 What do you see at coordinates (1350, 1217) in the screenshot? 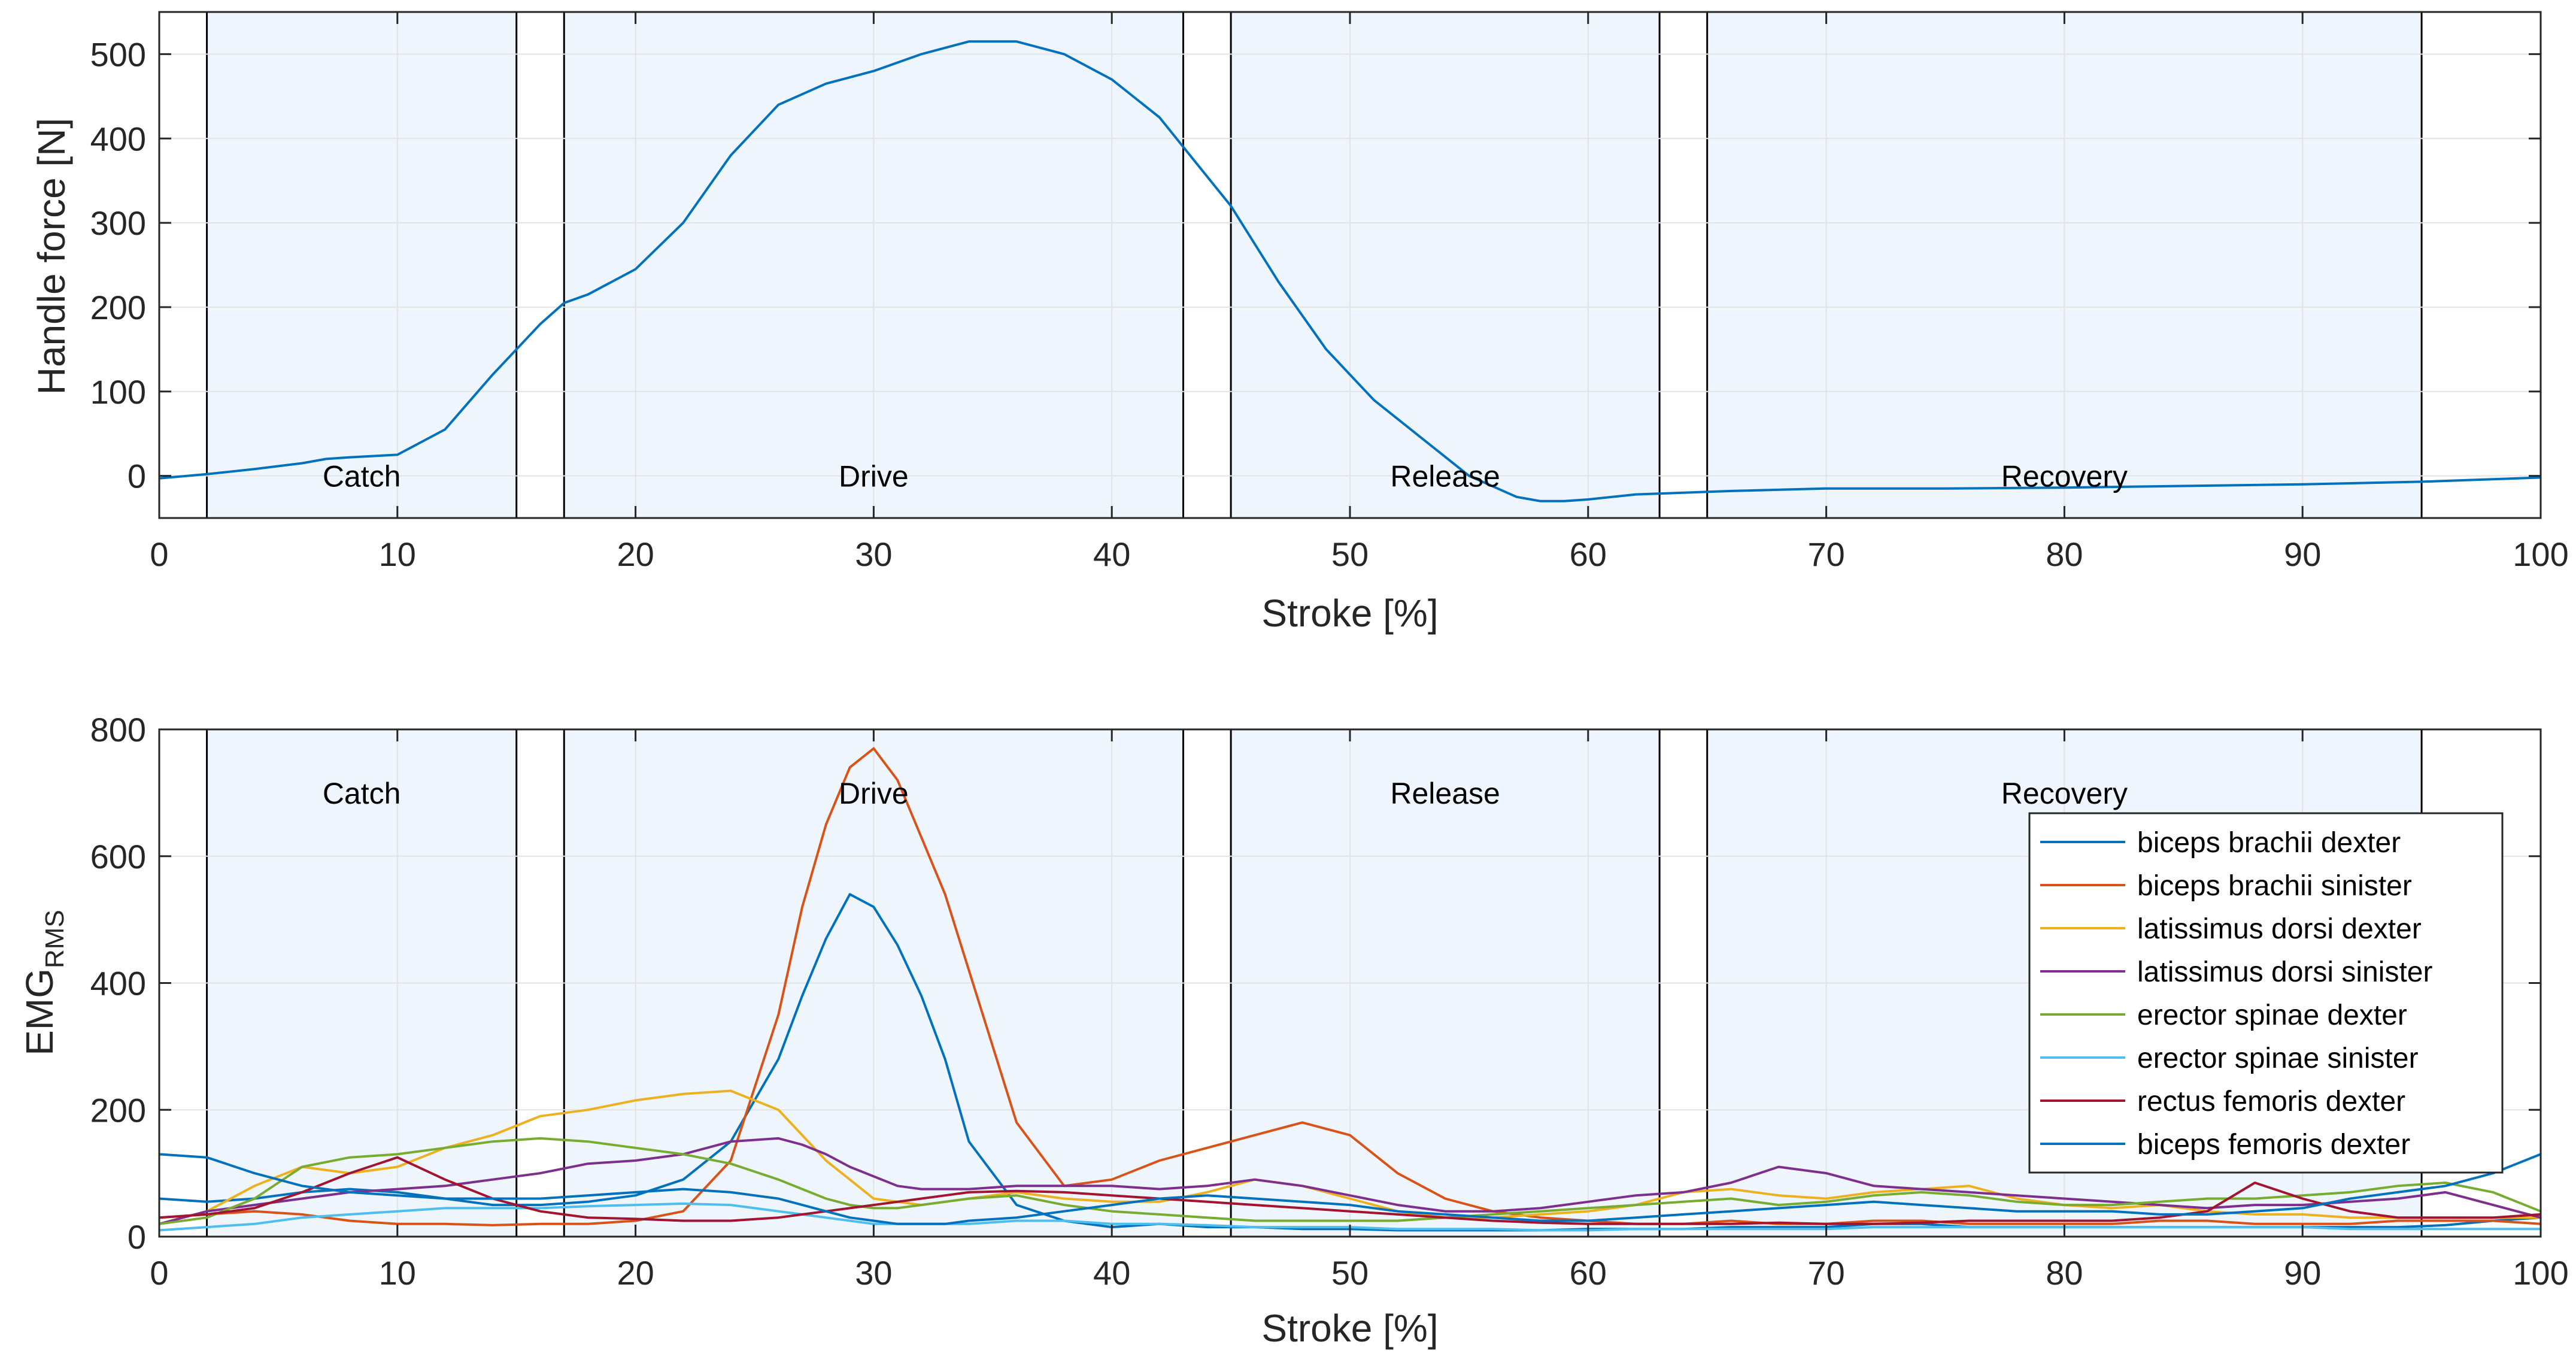
I see `series-line-erector-spinae-sinister` at bounding box center [1350, 1217].